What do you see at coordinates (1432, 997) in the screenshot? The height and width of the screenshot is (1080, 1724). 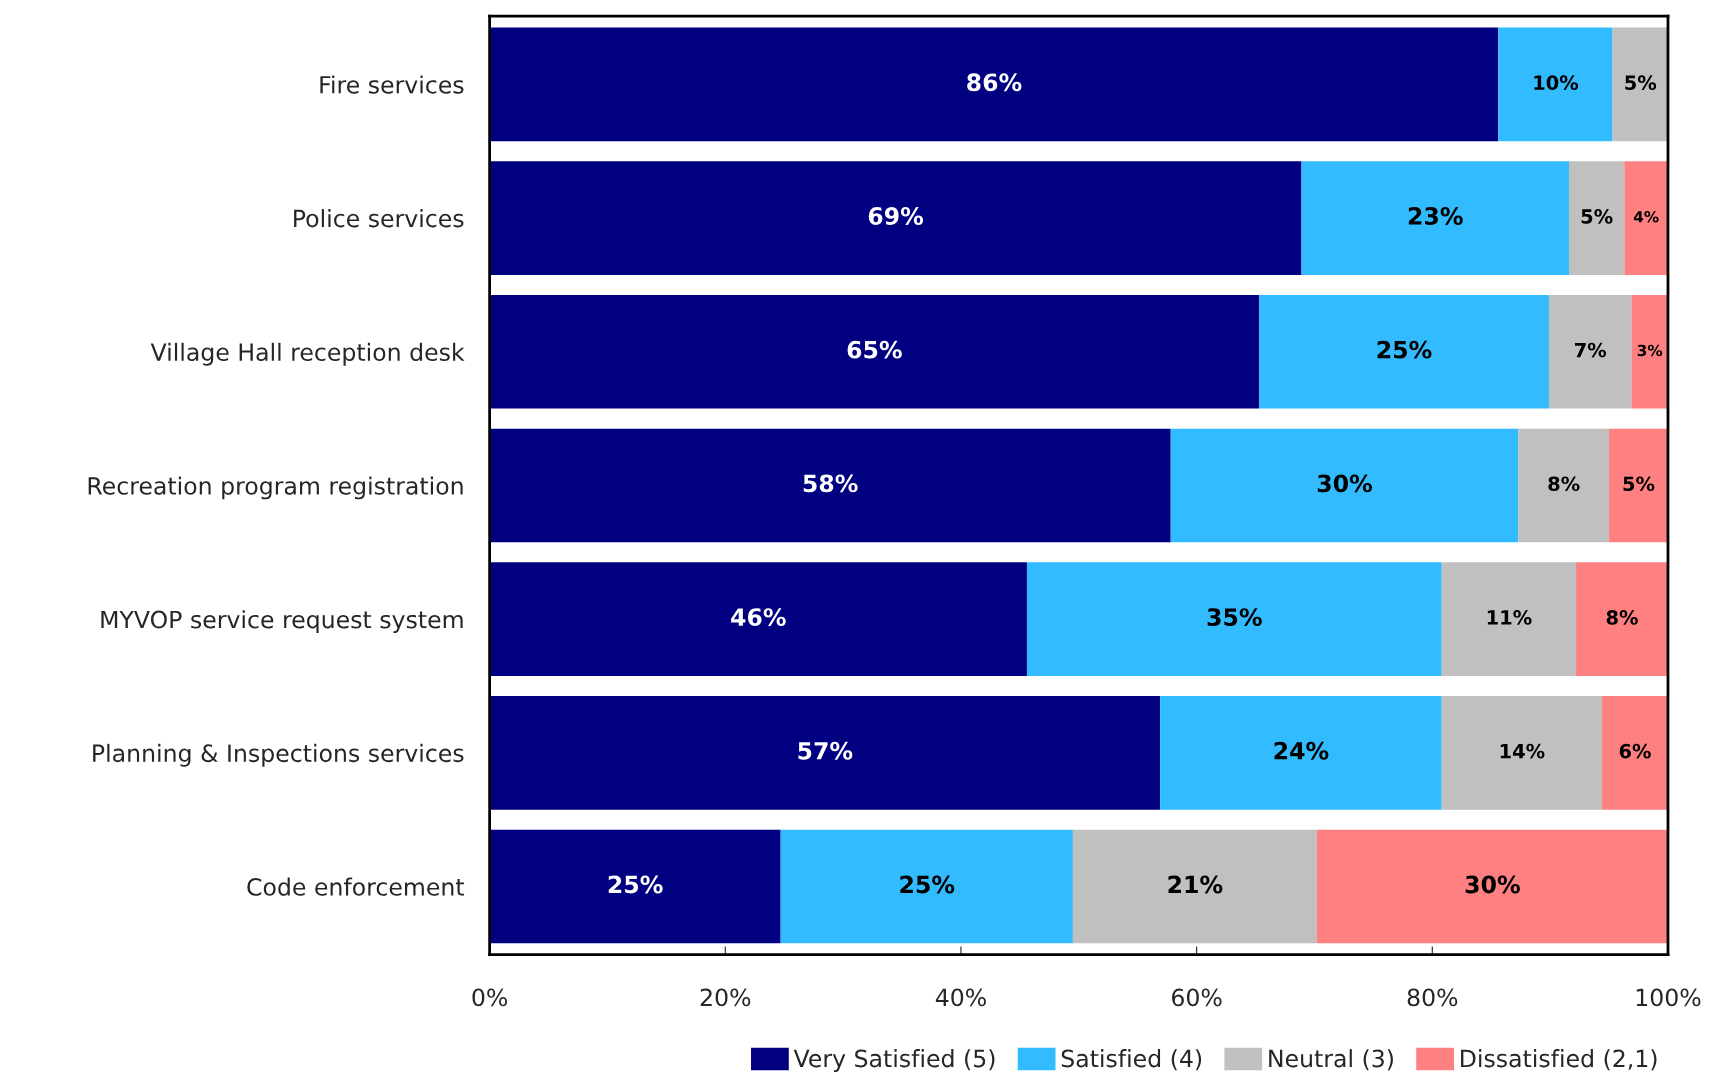 I see `x-tick-label: 80%` at bounding box center [1432, 997].